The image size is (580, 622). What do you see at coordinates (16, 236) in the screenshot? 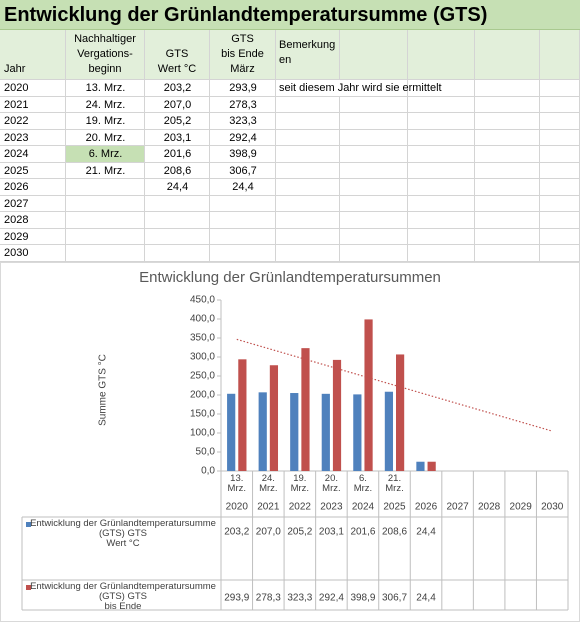
I see `cell-text: 2029` at bounding box center [16, 236].